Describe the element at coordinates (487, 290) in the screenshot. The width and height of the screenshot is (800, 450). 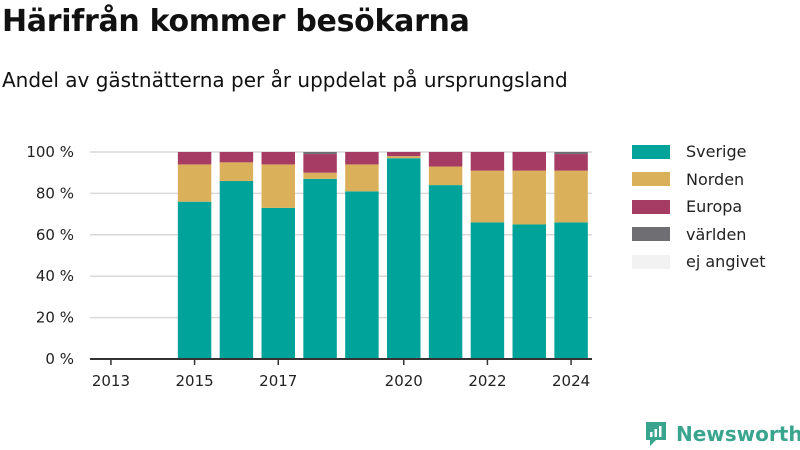
I see `bar-segment-sverige-2022` at that location.